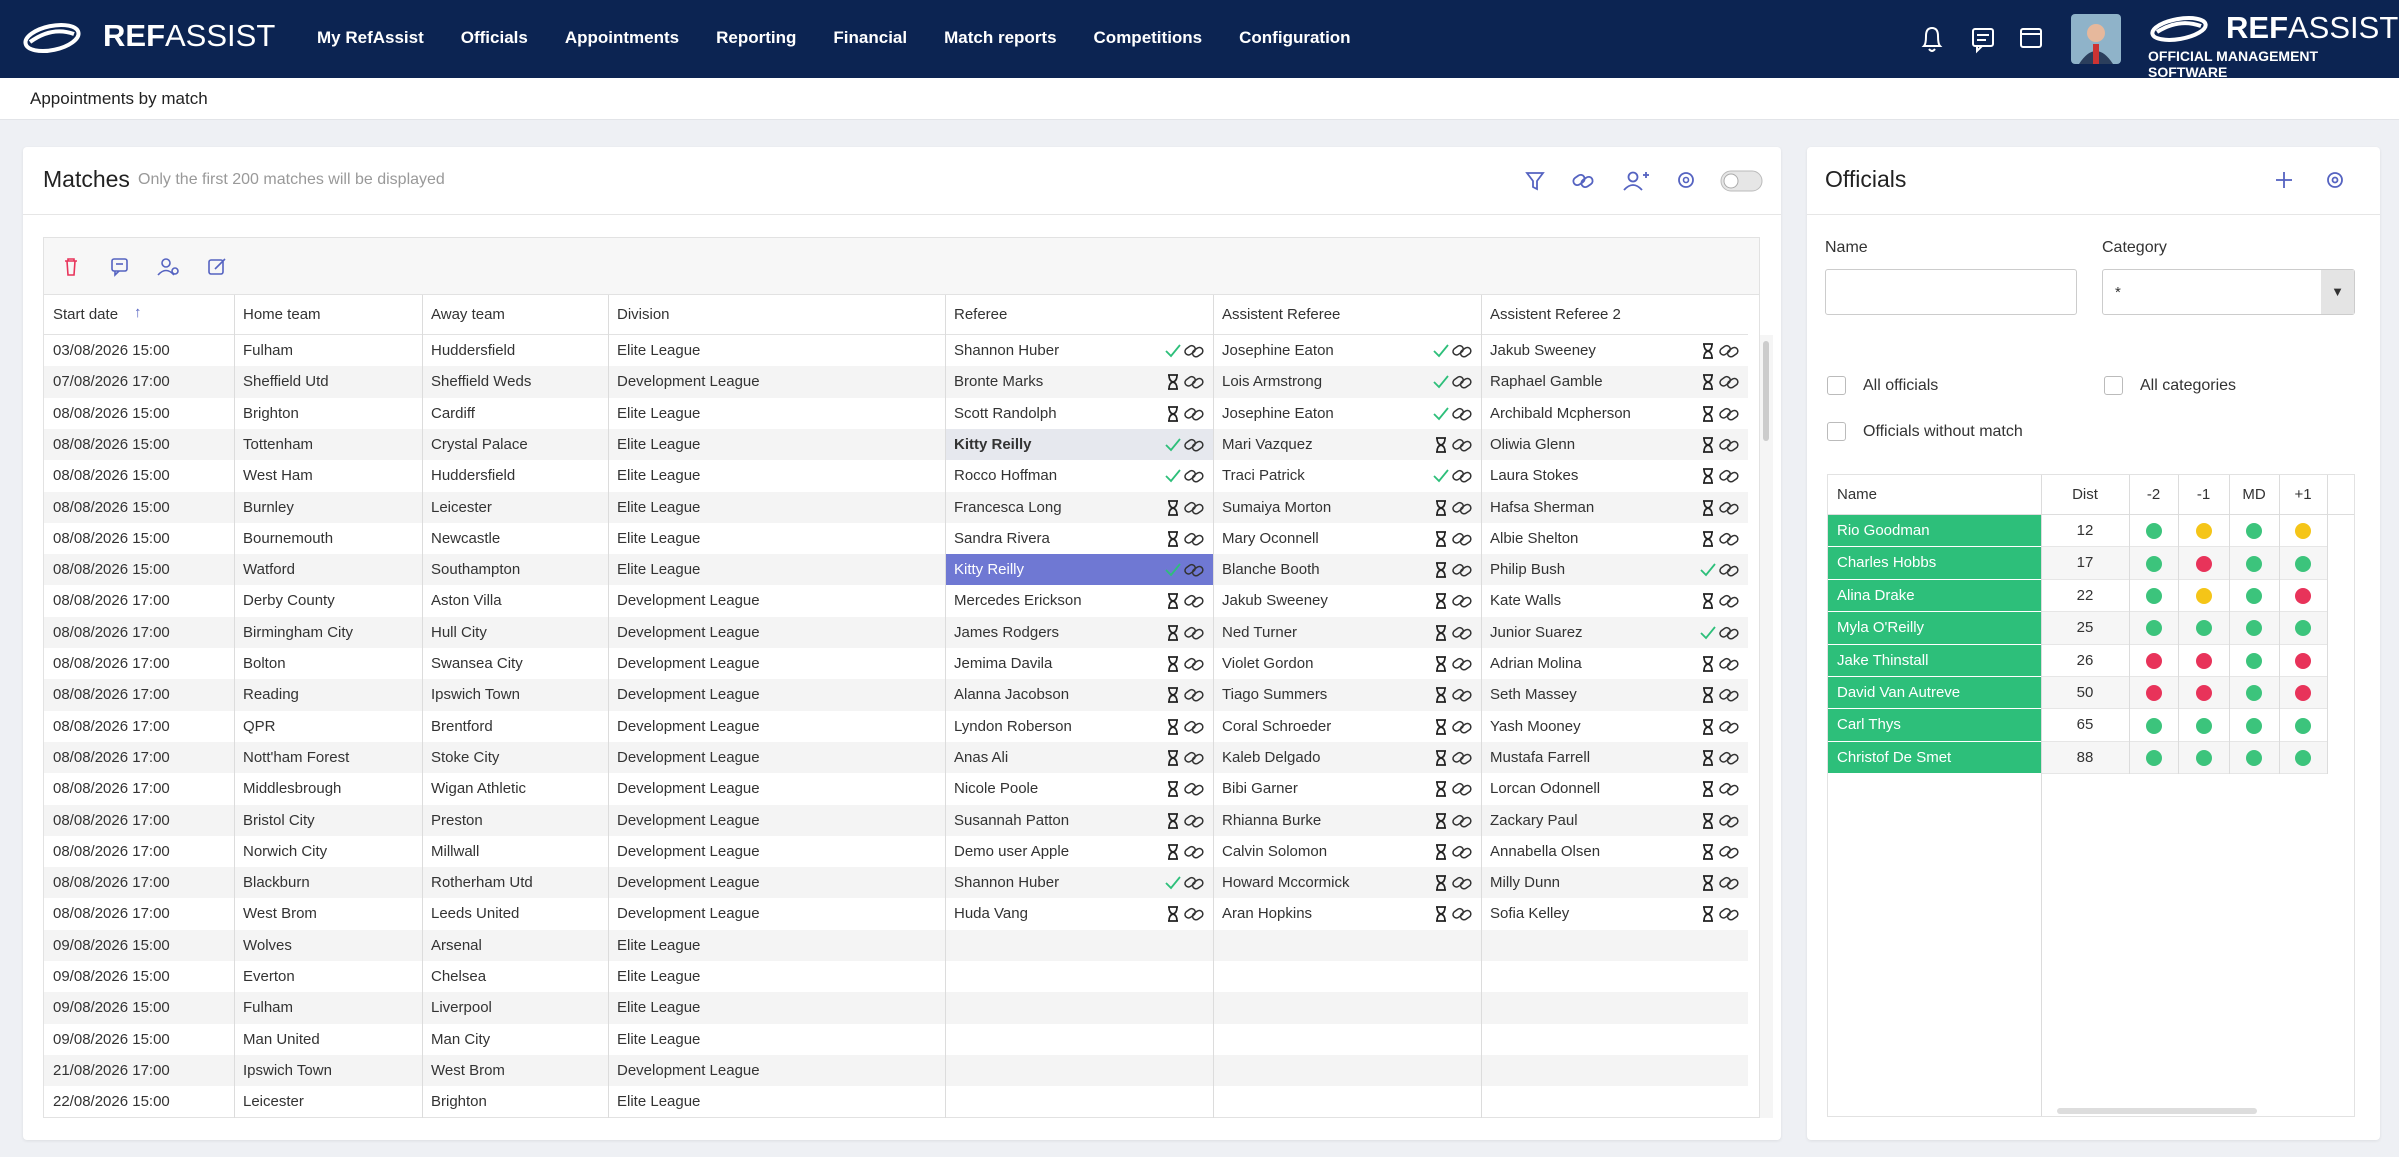 This screenshot has height=1157, width=2399. I want to click on official-name: David Van Autreve, so click(1934, 693).